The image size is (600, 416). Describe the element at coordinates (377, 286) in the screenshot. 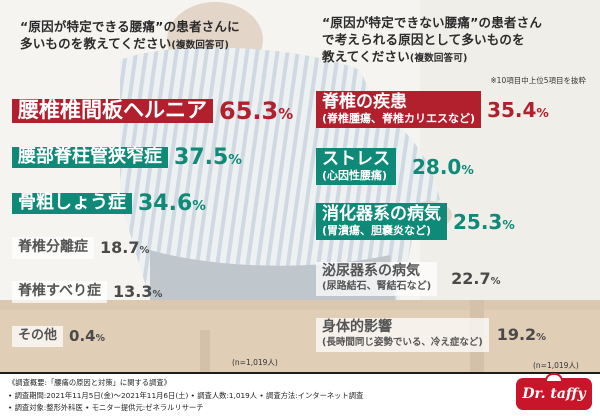

I see `right-item-sub: (尿路結石、腎結石など)` at that location.